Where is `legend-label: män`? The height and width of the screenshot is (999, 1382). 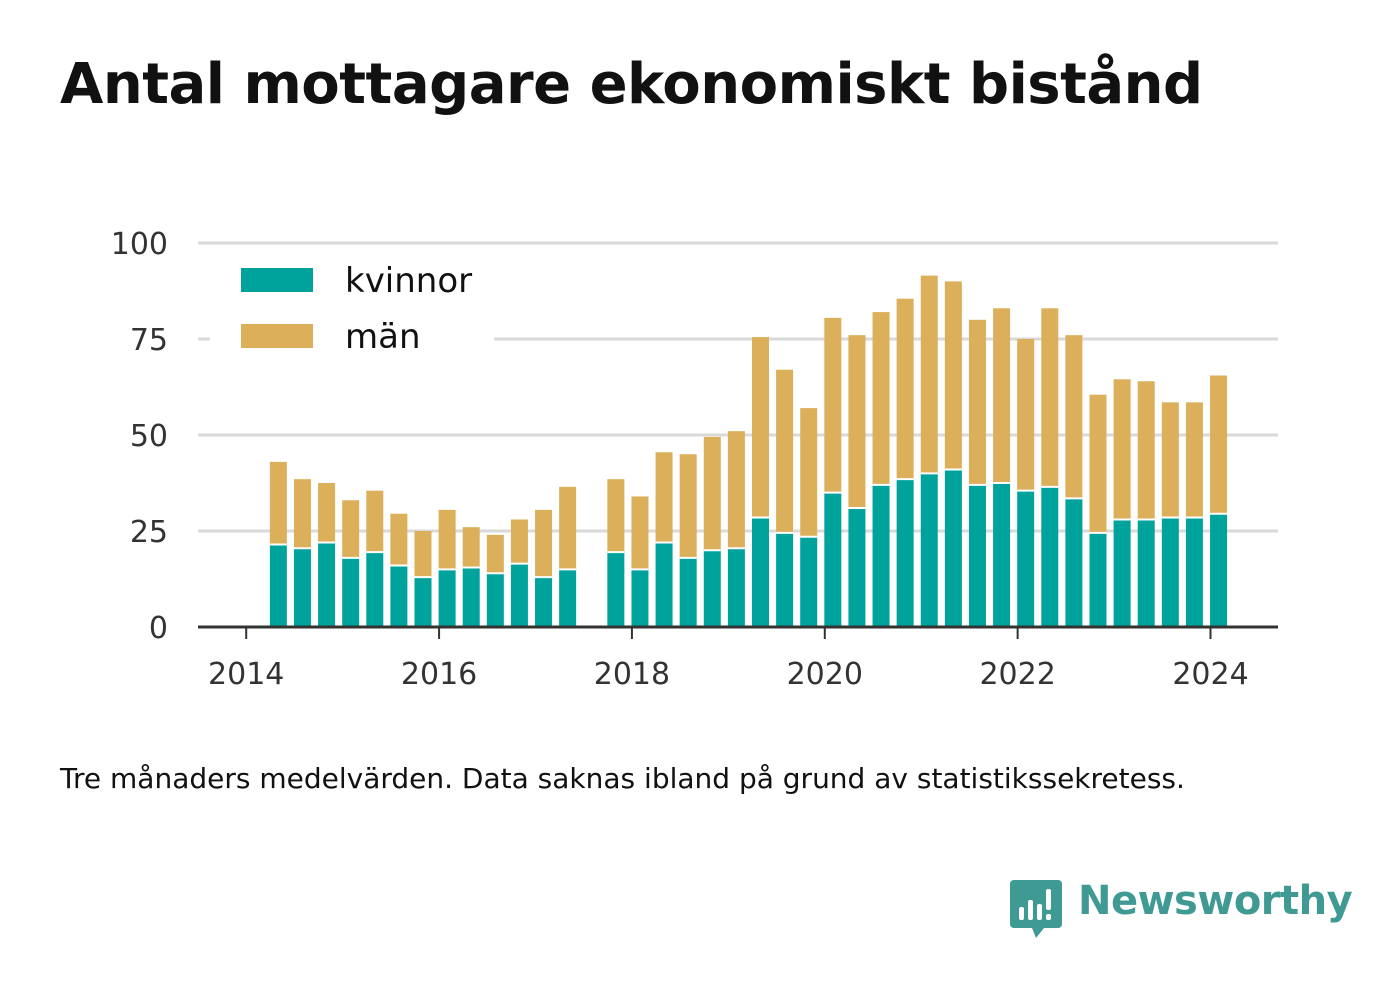
legend-label: män is located at coordinates (383, 337).